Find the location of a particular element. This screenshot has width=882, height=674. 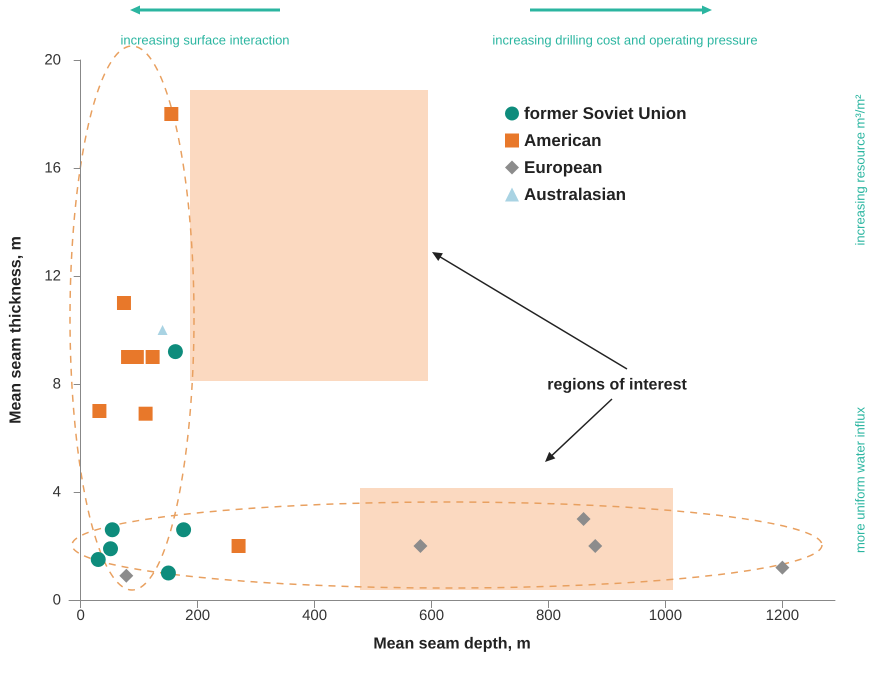

x-tick-label: 800 is located at coordinates (548, 615).